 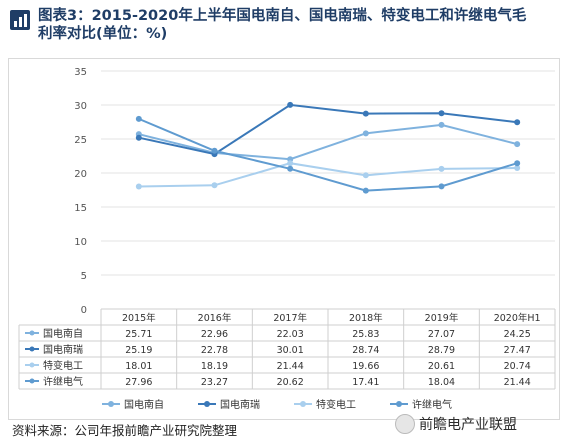 What do you see at coordinates (468, 425) in the screenshot?
I see `watermark-text: 前瞻电产业联盟` at bounding box center [468, 425].